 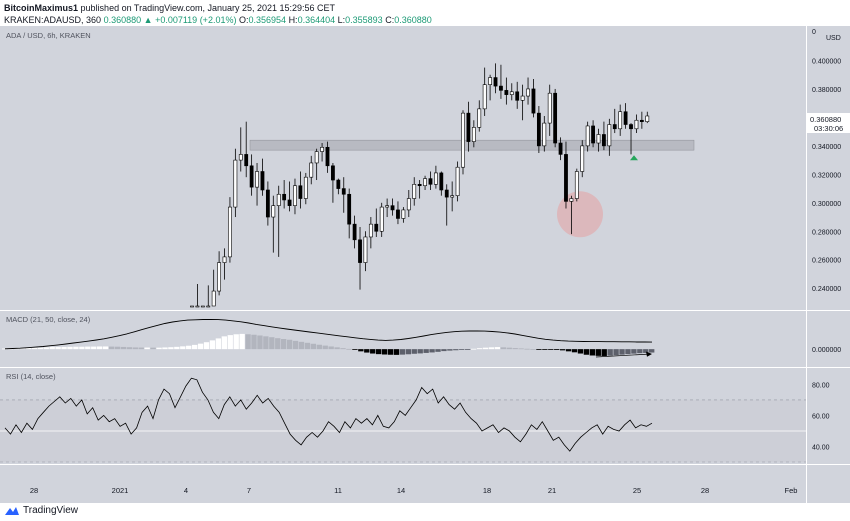 What do you see at coordinates (293, 20) in the screenshot?
I see `high-label: H:` at bounding box center [293, 20].